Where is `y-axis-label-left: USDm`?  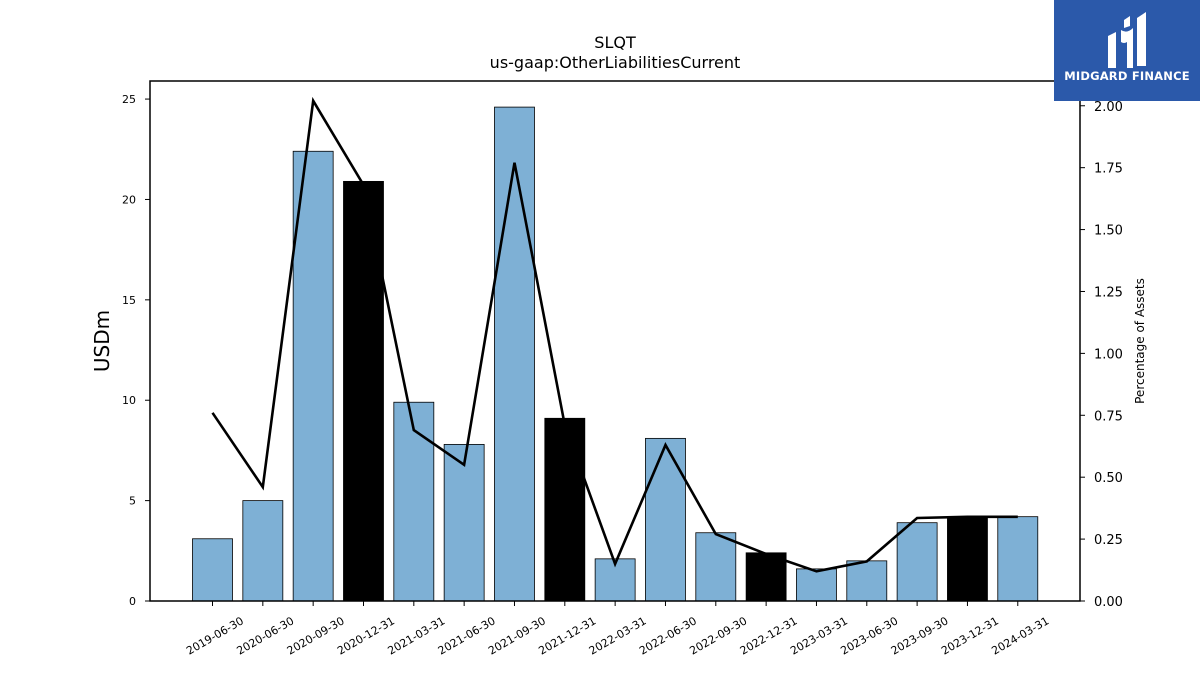
y-axis-label-left: USDm is located at coordinates (102, 341).